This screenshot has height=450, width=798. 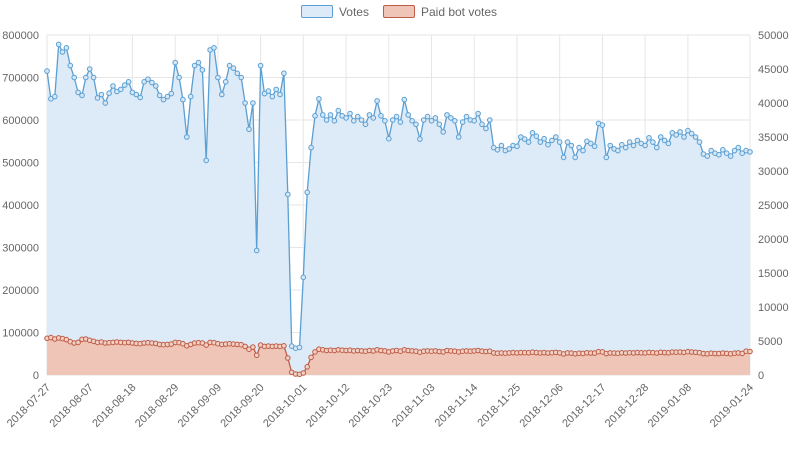 I want to click on legend-swatch-paid-bot-votes, so click(x=398, y=11).